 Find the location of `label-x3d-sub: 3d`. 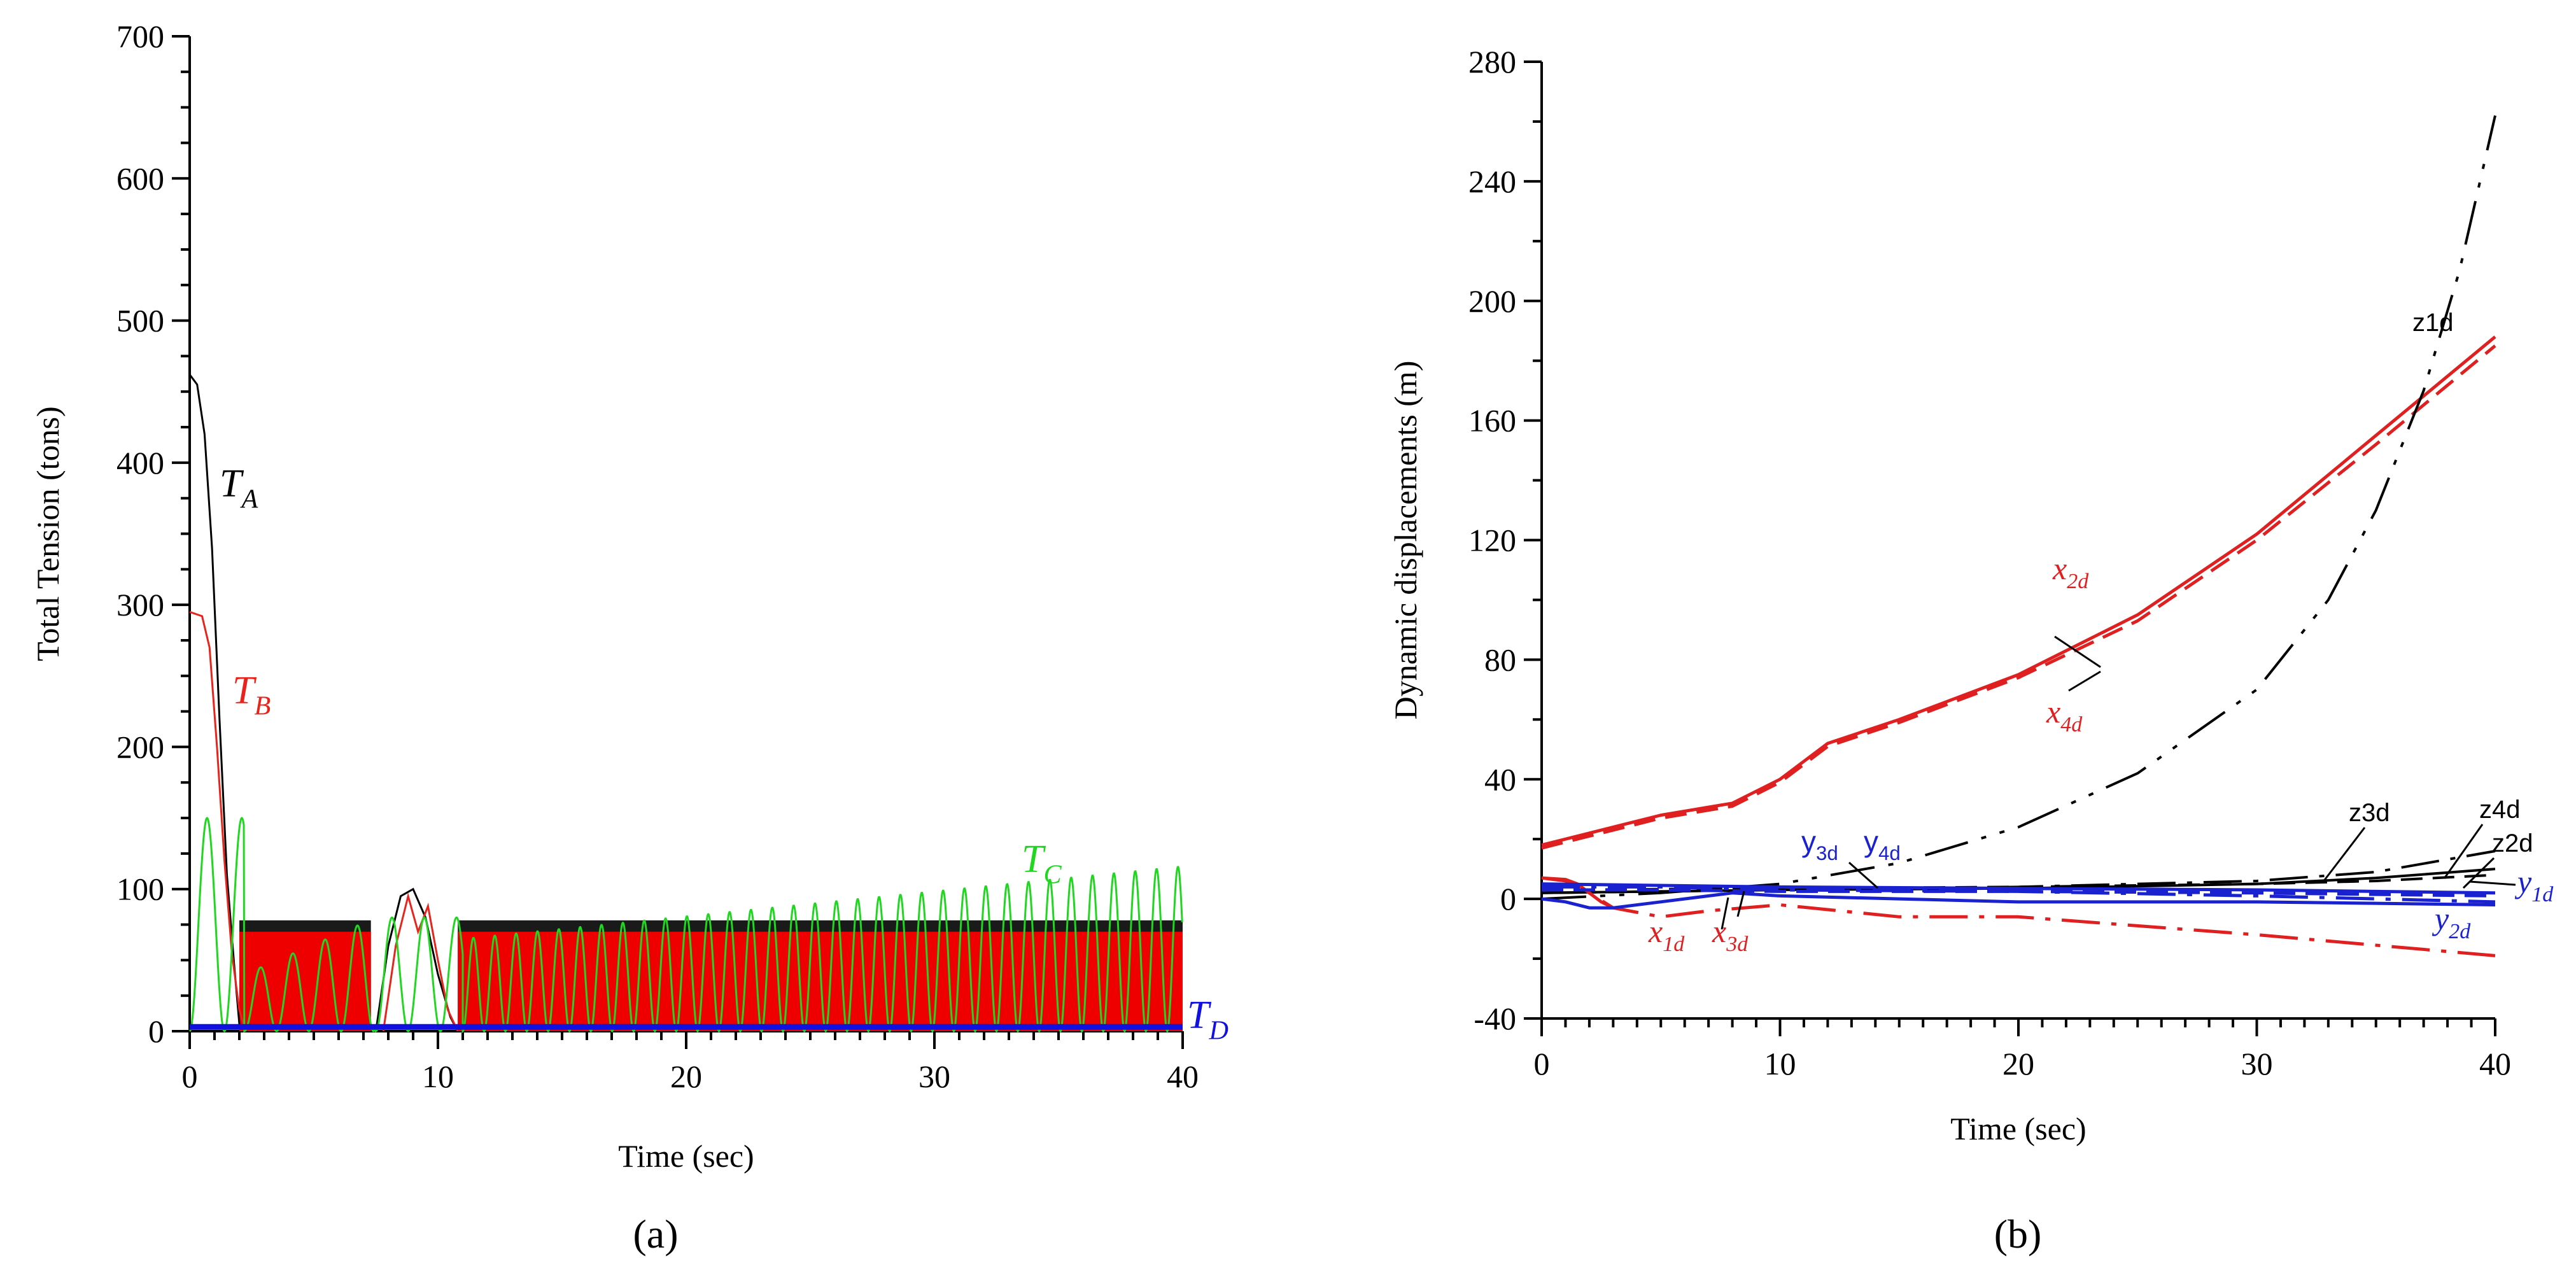

label-x3d-sub: 3d is located at coordinates (1738, 944).